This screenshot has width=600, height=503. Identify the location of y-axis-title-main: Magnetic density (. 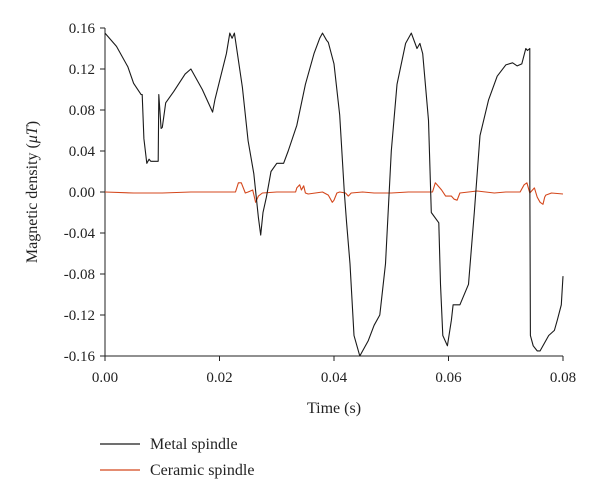
(32, 203).